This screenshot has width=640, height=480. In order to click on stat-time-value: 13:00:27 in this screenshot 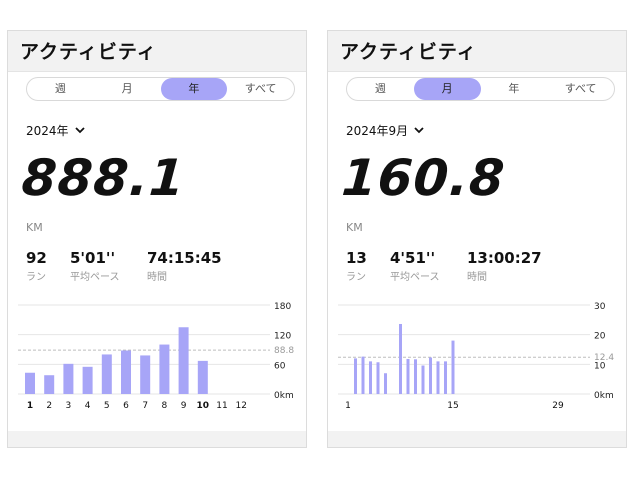, I will do `click(504, 258)`.